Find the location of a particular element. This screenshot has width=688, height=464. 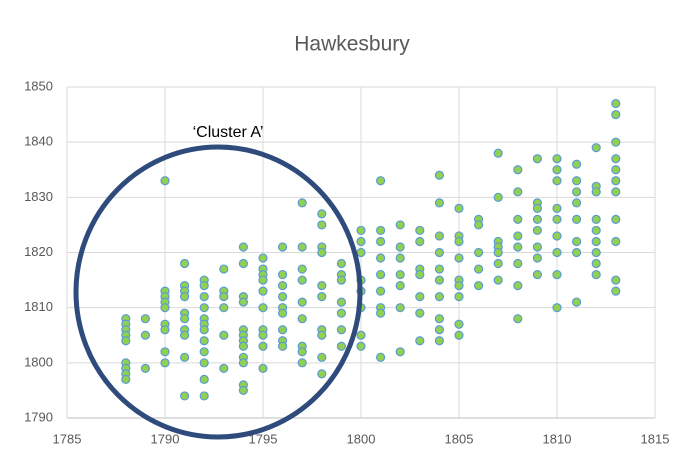

x-tick-label: 1790 is located at coordinates (165, 438).